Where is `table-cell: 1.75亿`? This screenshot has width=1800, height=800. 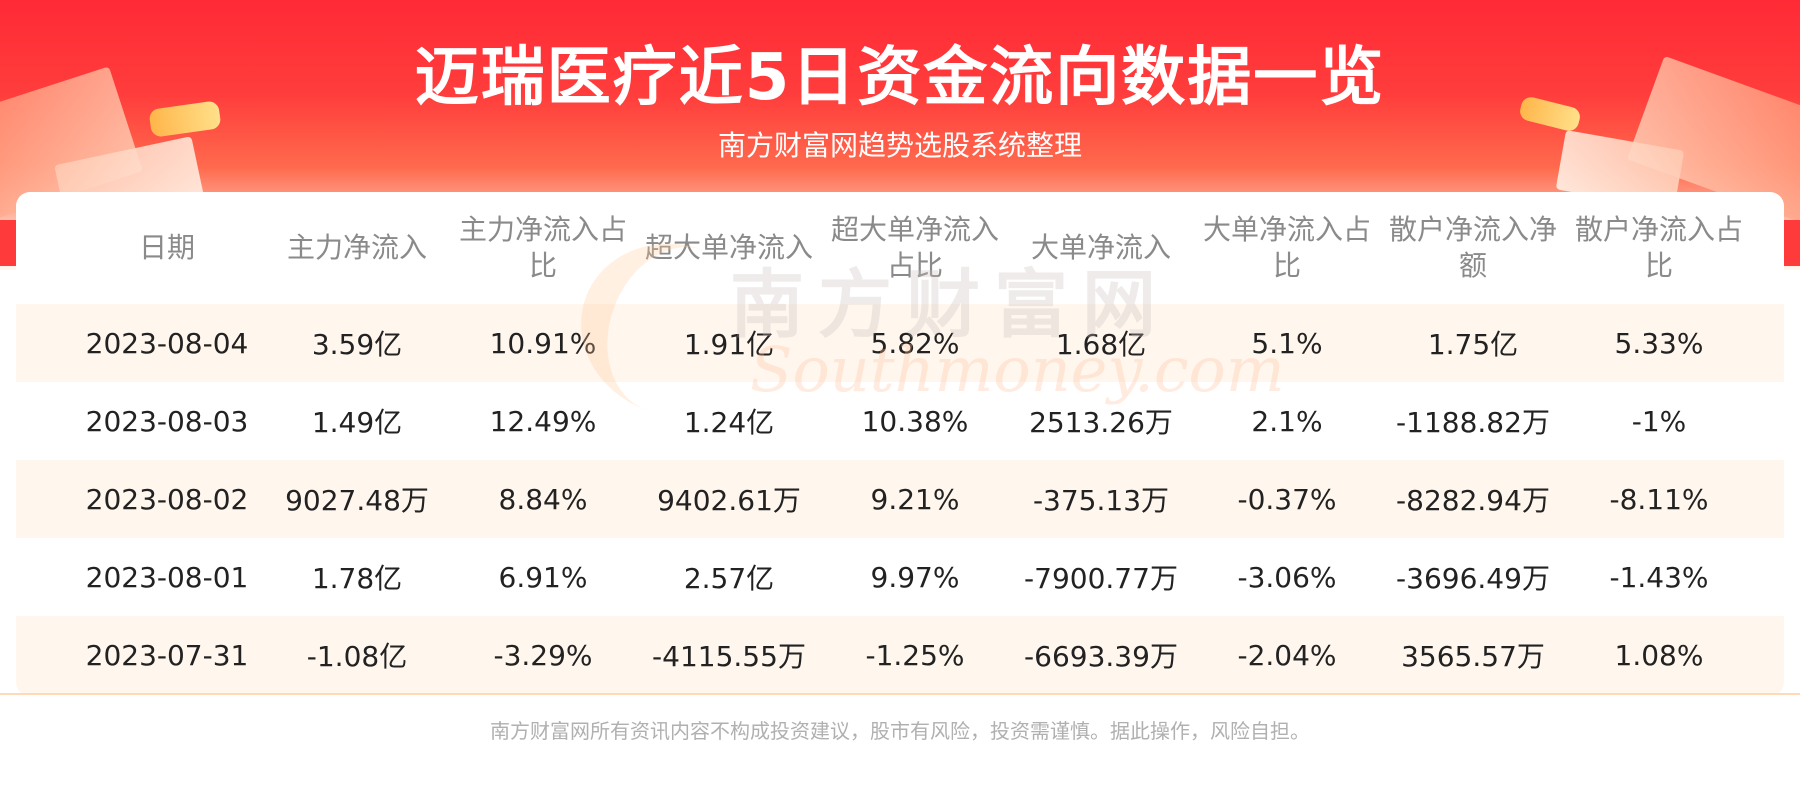 table-cell: 1.75亿 is located at coordinates (1473, 344).